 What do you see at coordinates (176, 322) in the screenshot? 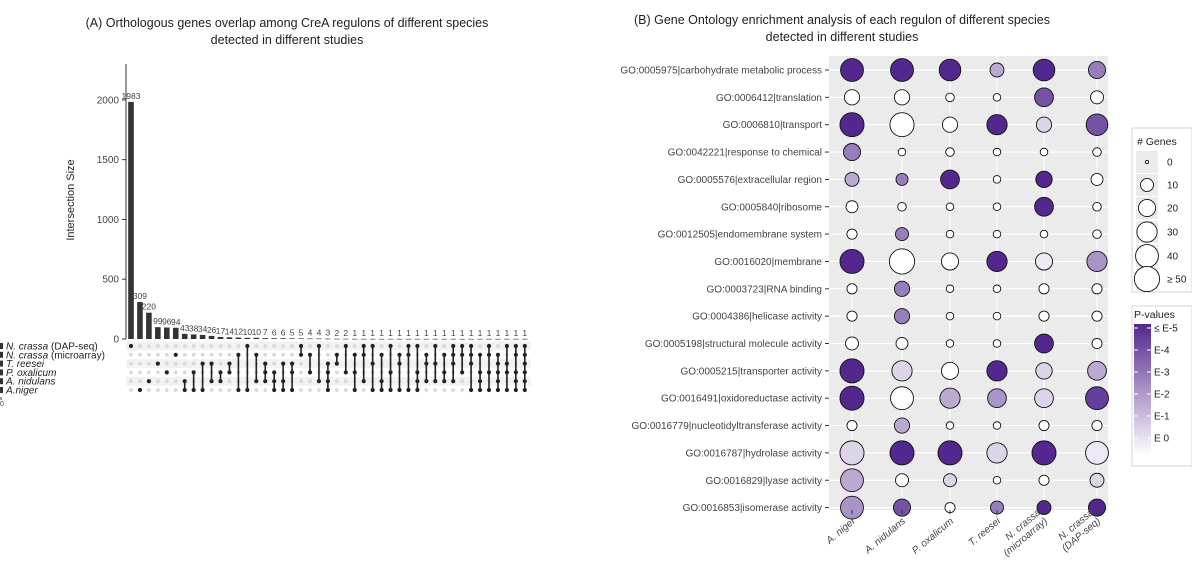
I see `intersection-value-label: 94` at bounding box center [176, 322].